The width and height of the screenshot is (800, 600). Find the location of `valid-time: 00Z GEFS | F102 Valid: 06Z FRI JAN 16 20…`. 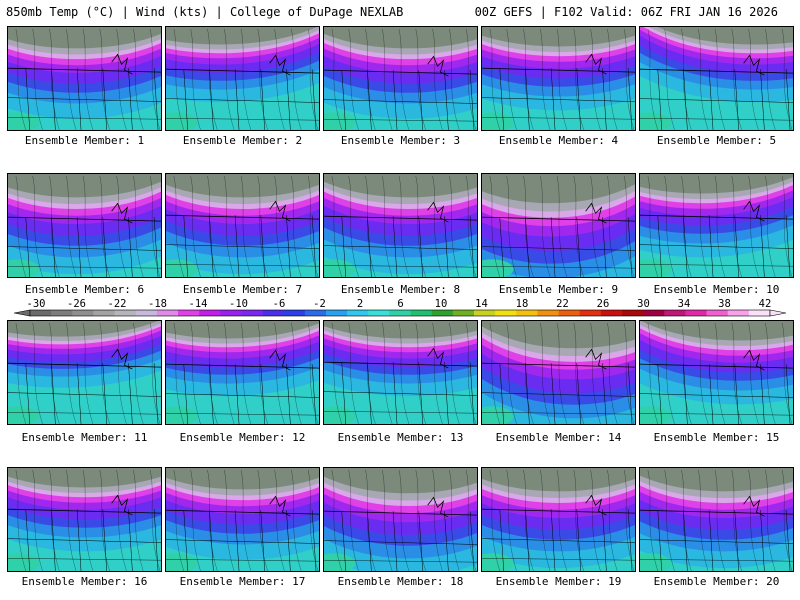

valid-time: 00Z GEFS | F102 Valid: 06Z FRI JAN 16 20… is located at coordinates (626, 12).